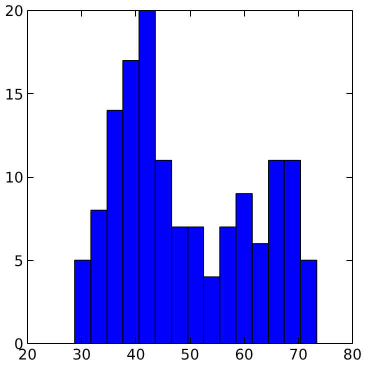  Describe the element at coordinates (14, 95) in the screenshot. I see `y-tick-label: 15` at that location.